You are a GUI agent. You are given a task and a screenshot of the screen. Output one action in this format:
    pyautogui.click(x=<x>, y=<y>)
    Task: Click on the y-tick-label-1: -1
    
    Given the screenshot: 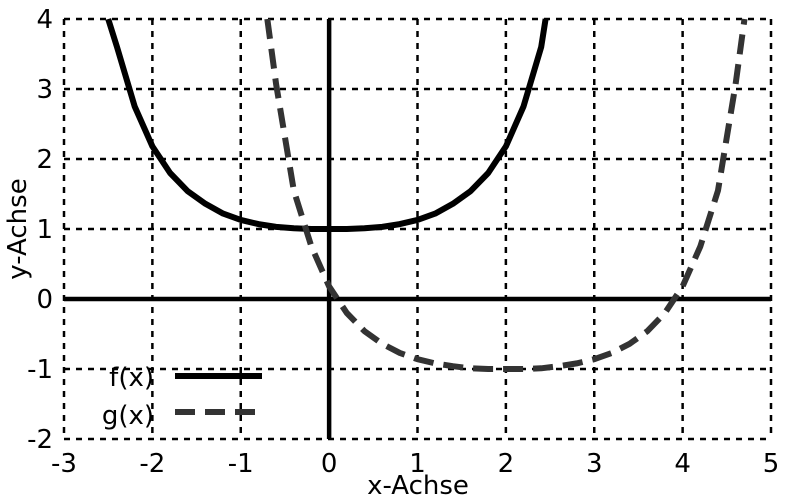 What is the action you would take?
    pyautogui.click(x=40, y=370)
    